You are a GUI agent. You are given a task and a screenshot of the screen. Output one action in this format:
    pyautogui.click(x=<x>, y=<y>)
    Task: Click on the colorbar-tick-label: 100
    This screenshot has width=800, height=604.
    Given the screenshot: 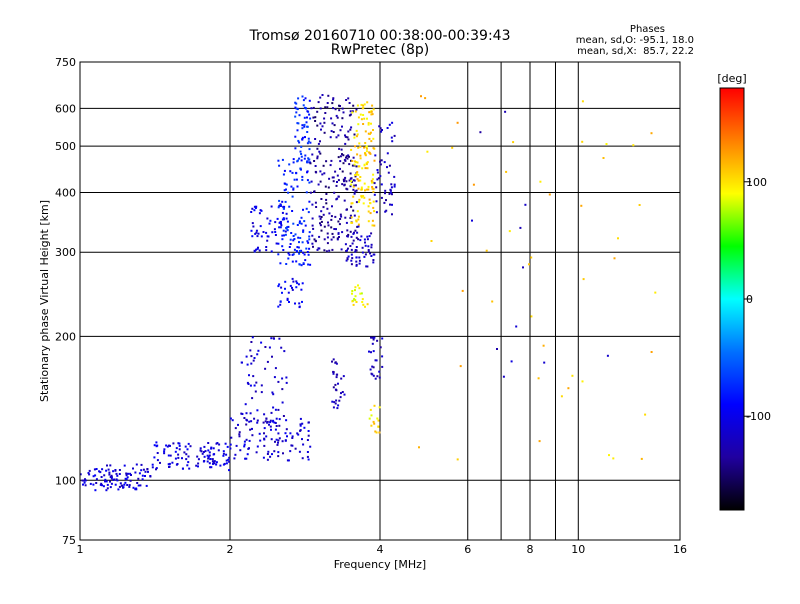 What is the action you would take?
    pyautogui.click(x=756, y=182)
    